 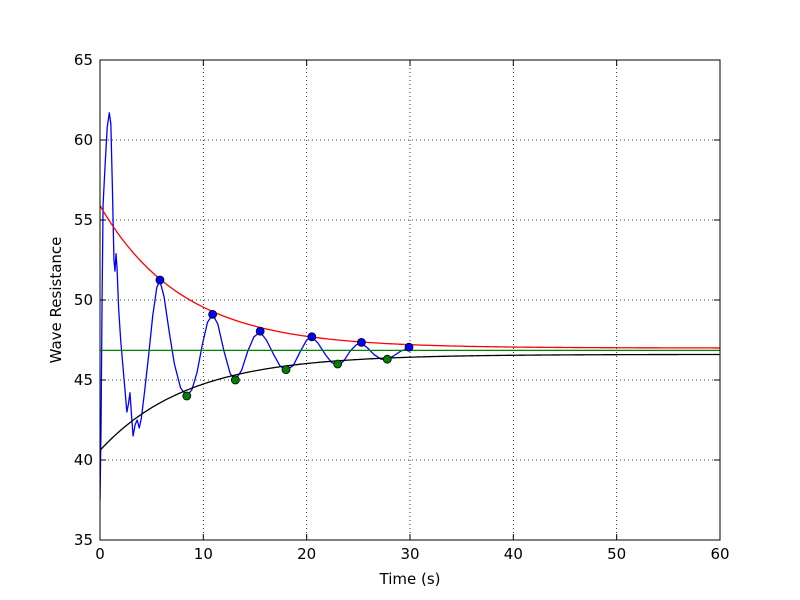 I want to click on x-tick-label: 50, so click(x=616, y=554).